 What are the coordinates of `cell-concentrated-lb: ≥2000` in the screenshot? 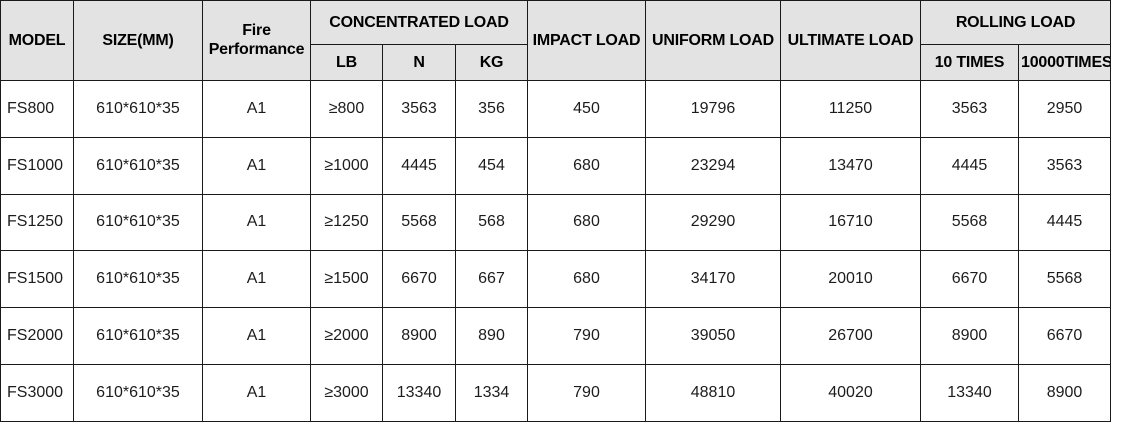 It's located at (346, 336).